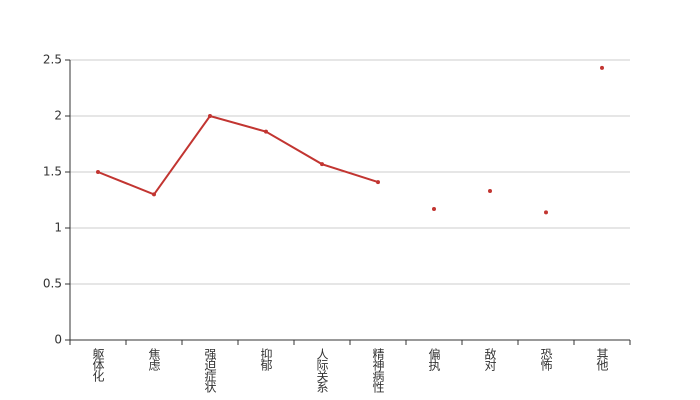 The width and height of the screenshot is (700, 400). What do you see at coordinates (238, 155) in the screenshot?
I see `data-line` at bounding box center [238, 155].